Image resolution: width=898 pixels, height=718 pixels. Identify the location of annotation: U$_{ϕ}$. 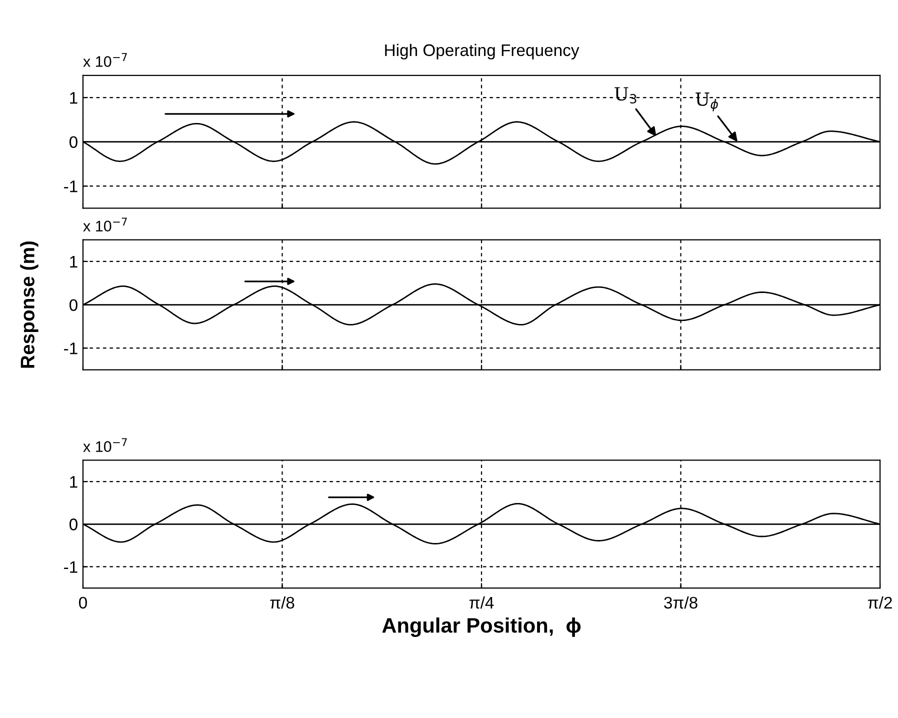
(707, 102).